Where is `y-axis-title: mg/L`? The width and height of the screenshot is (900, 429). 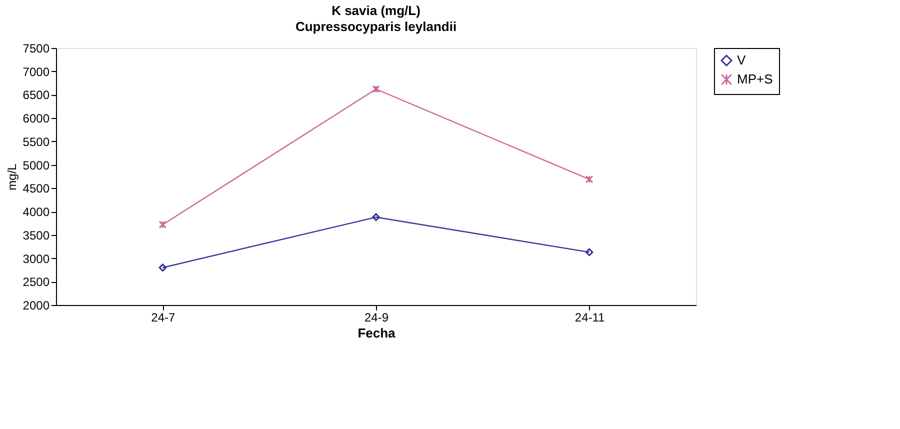 y-axis-title: mg/L is located at coordinates (11, 176).